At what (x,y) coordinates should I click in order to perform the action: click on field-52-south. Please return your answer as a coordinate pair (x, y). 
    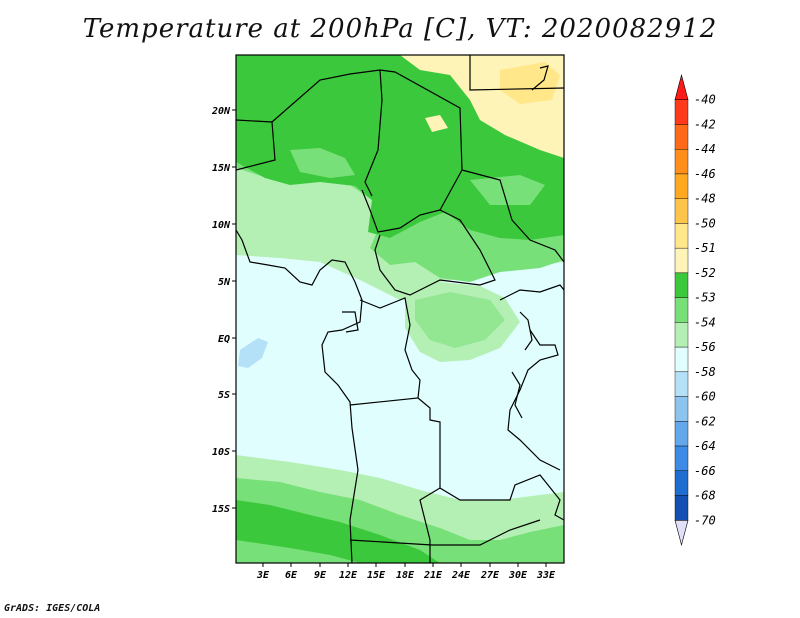
    Looking at the image, I should click on (338, 531).